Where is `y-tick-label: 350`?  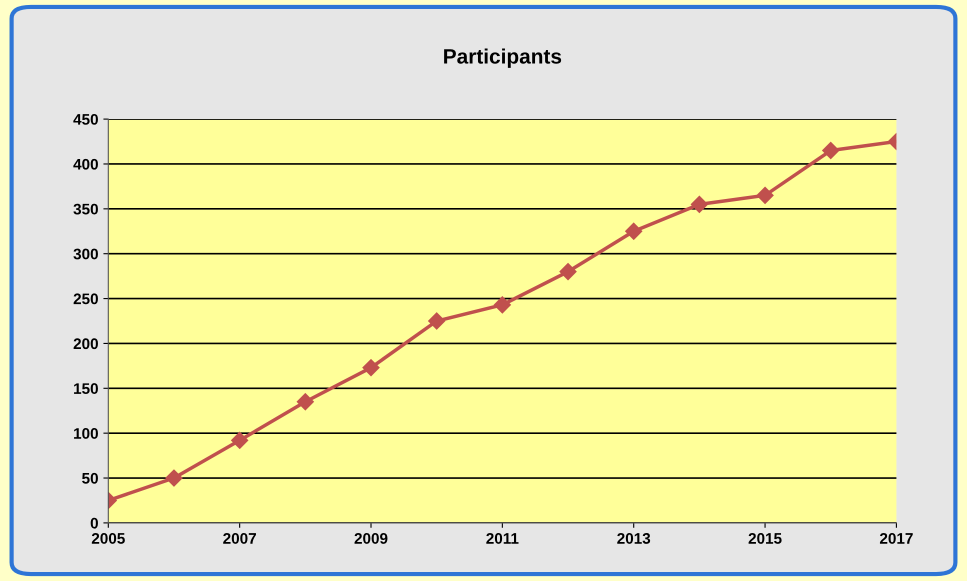 y-tick-label: 350 is located at coordinates (85, 209).